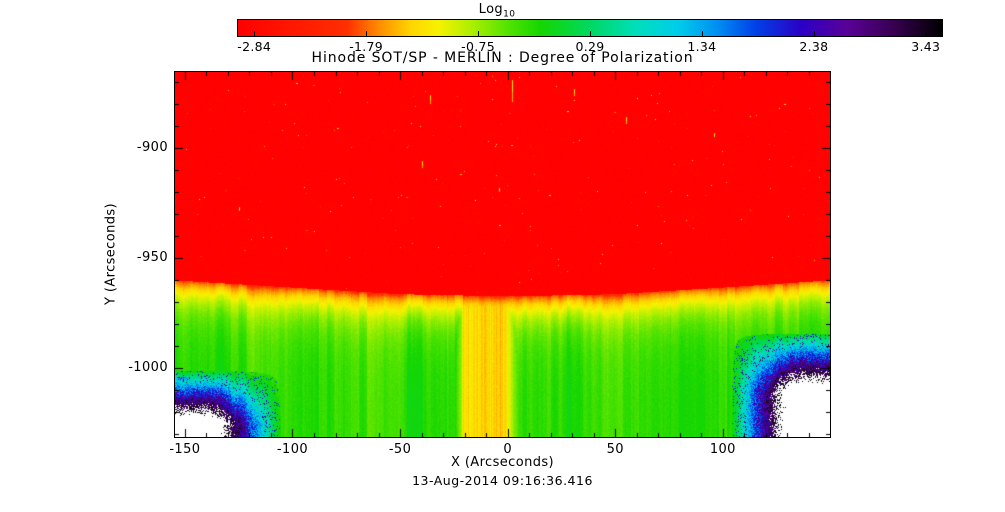 The image size is (1005, 512). I want to click on y-tick-label: -900, so click(152, 147).